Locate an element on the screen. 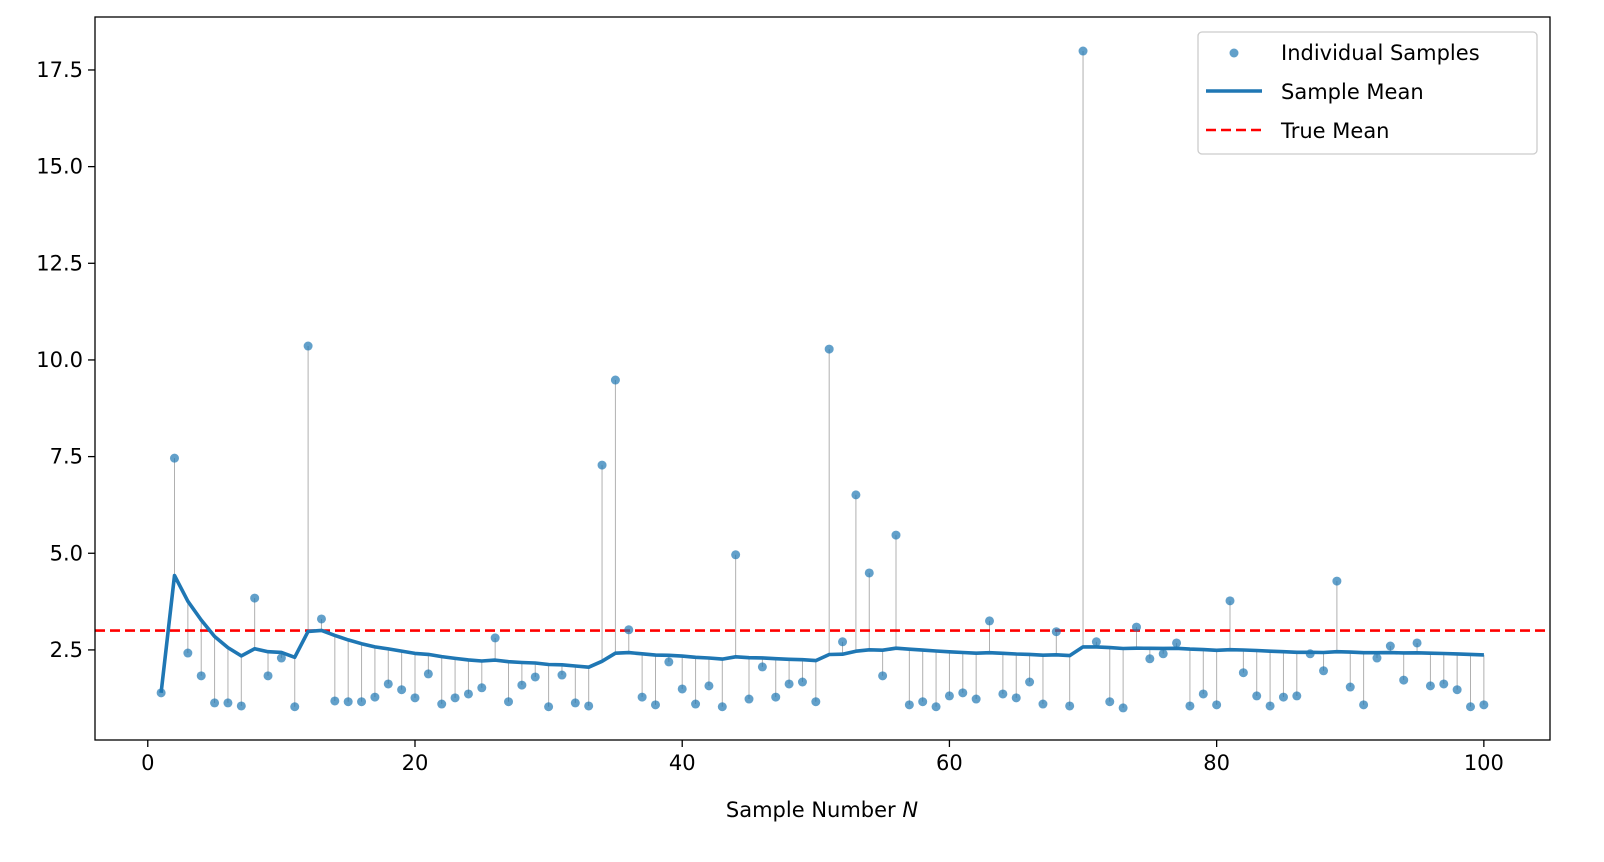 This screenshot has width=1604, height=862. legend-label-mean: Sample Mean is located at coordinates (1352, 92).